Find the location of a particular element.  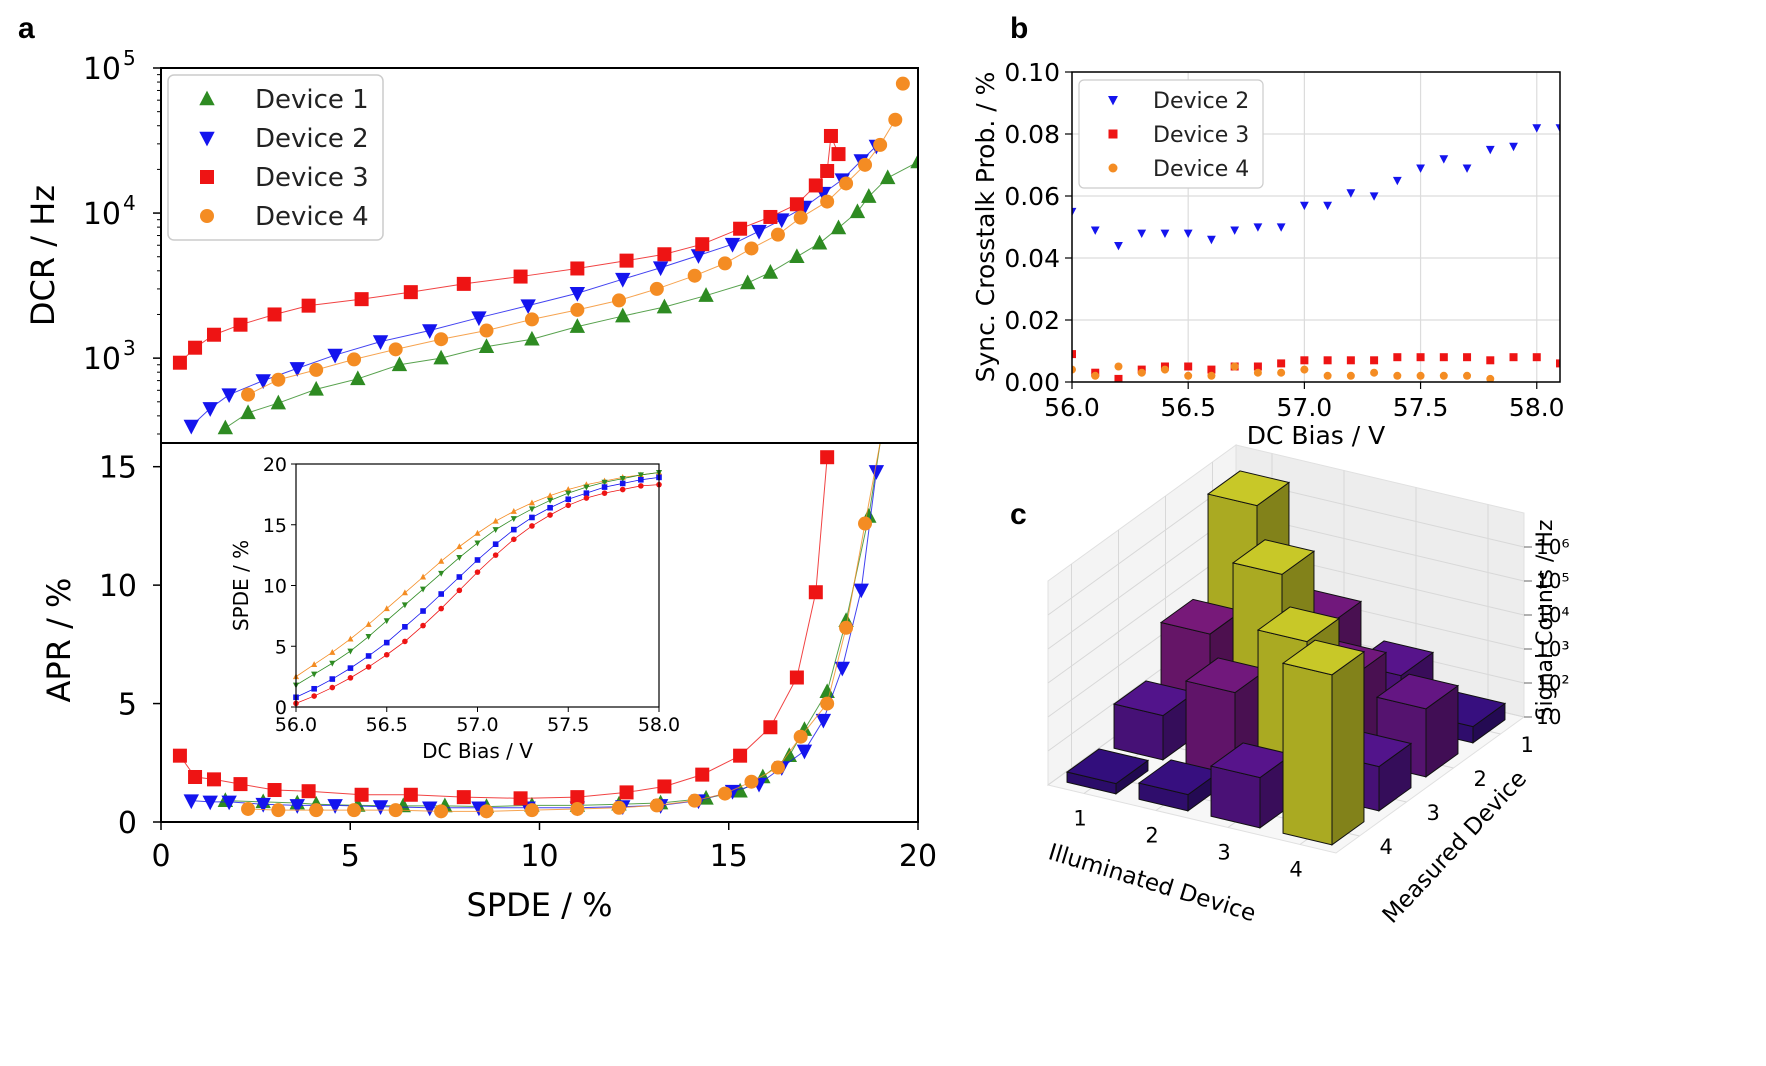

panel-label-b: b is located at coordinates (1019, 28).